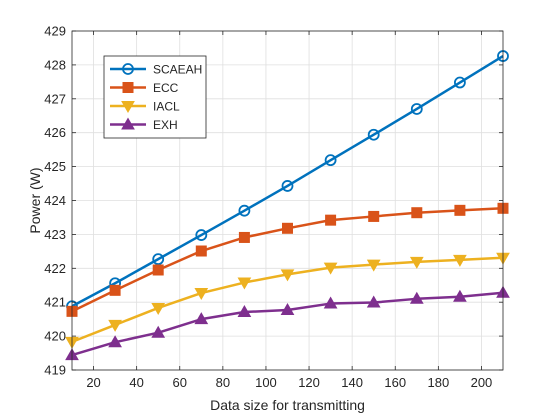 This screenshot has height=415, width=554. Describe the element at coordinates (55, 370) in the screenshot. I see `y-tick-label: 419` at that location.